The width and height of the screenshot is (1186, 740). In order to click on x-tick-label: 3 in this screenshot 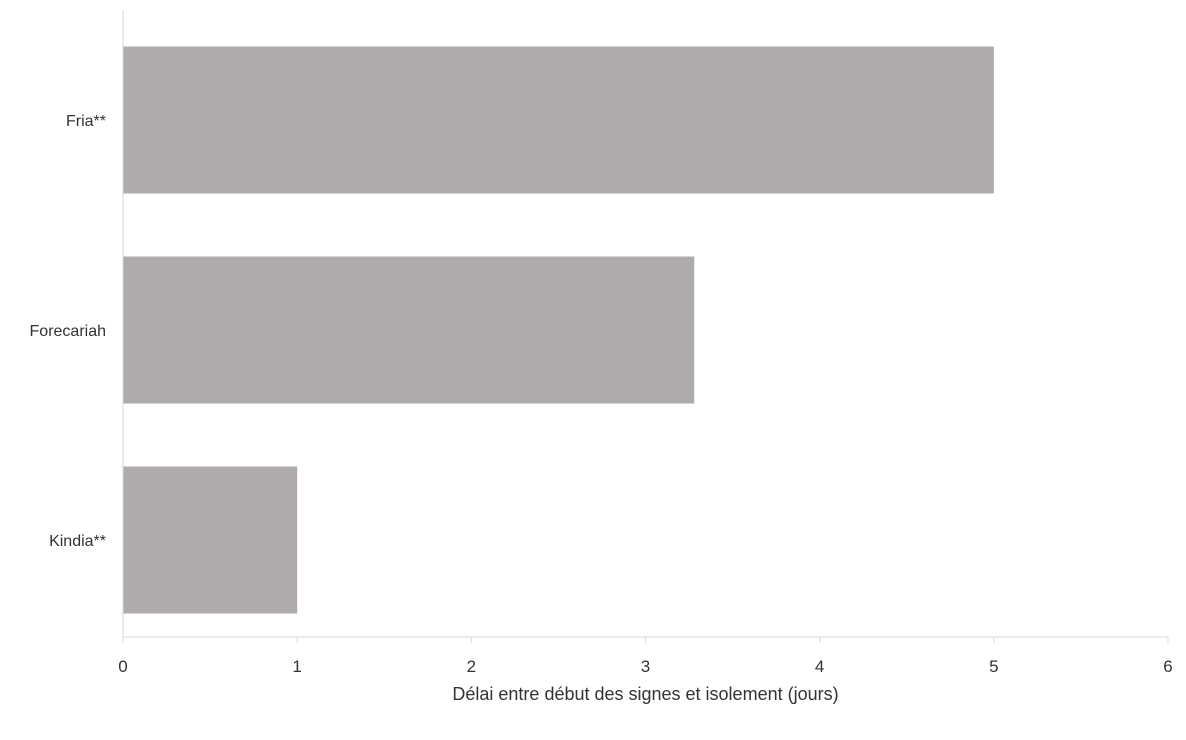, I will do `click(645, 666)`.